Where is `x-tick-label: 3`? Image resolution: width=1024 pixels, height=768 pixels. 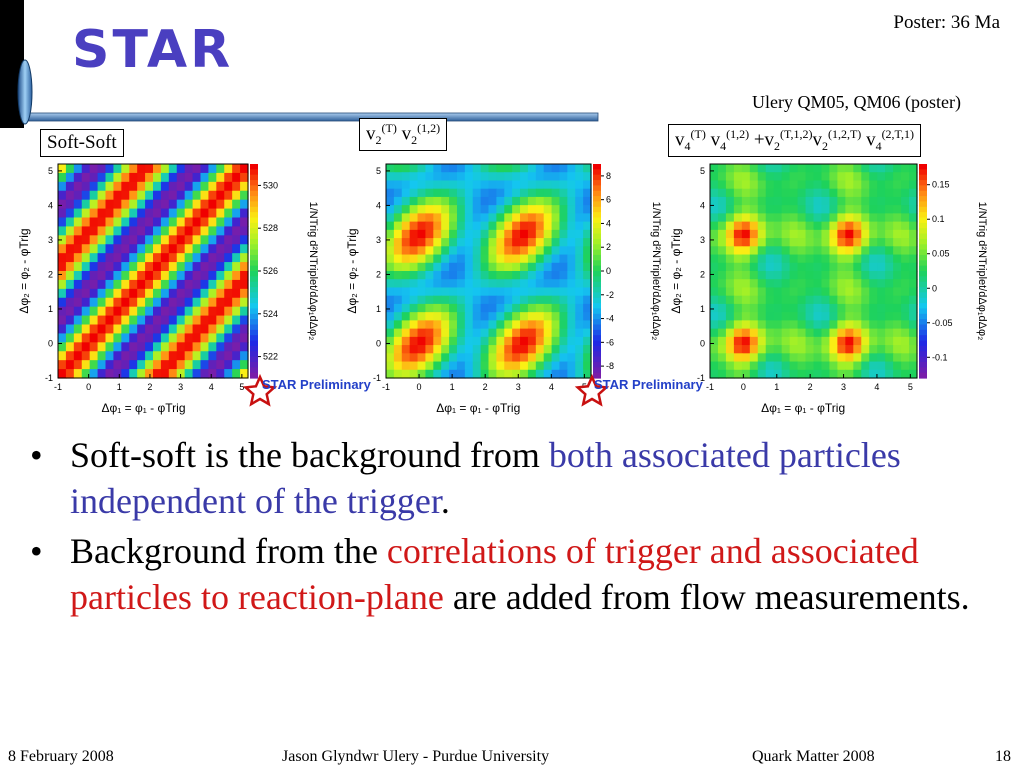 x-tick-label: 3 is located at coordinates (843, 387).